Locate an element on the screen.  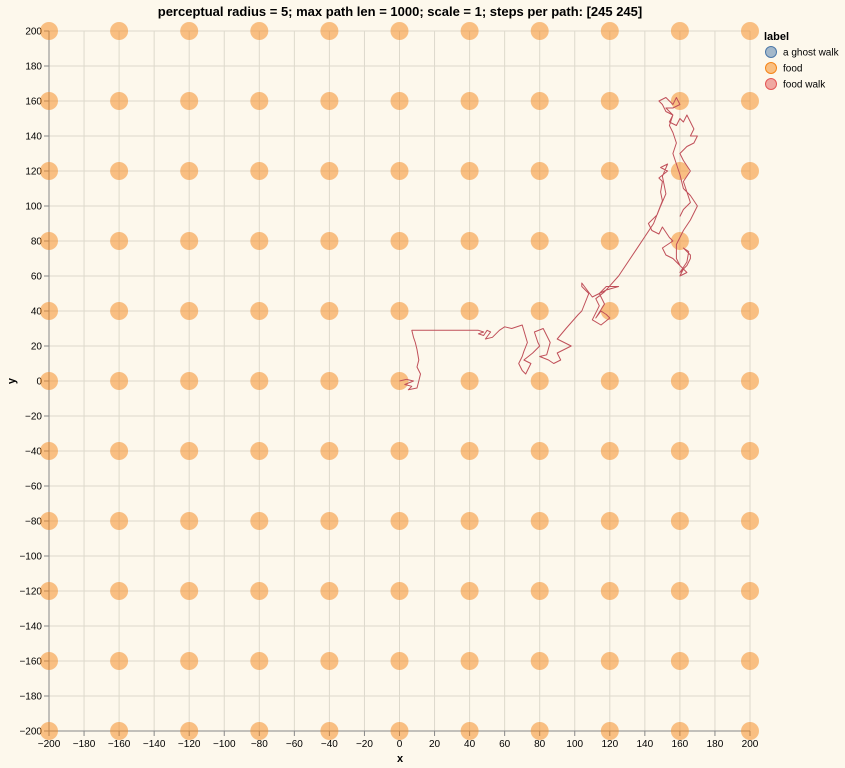
y-axis-title: y is located at coordinates (12, 380).